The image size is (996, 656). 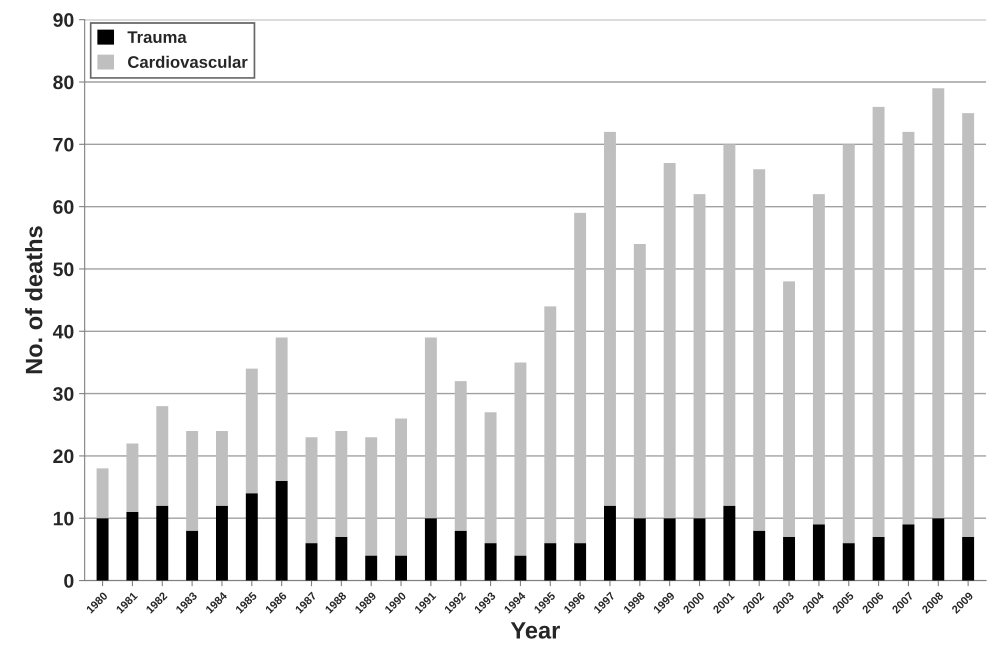 What do you see at coordinates (63, 145) in the screenshot?
I see `y-tick-label: 70` at bounding box center [63, 145].